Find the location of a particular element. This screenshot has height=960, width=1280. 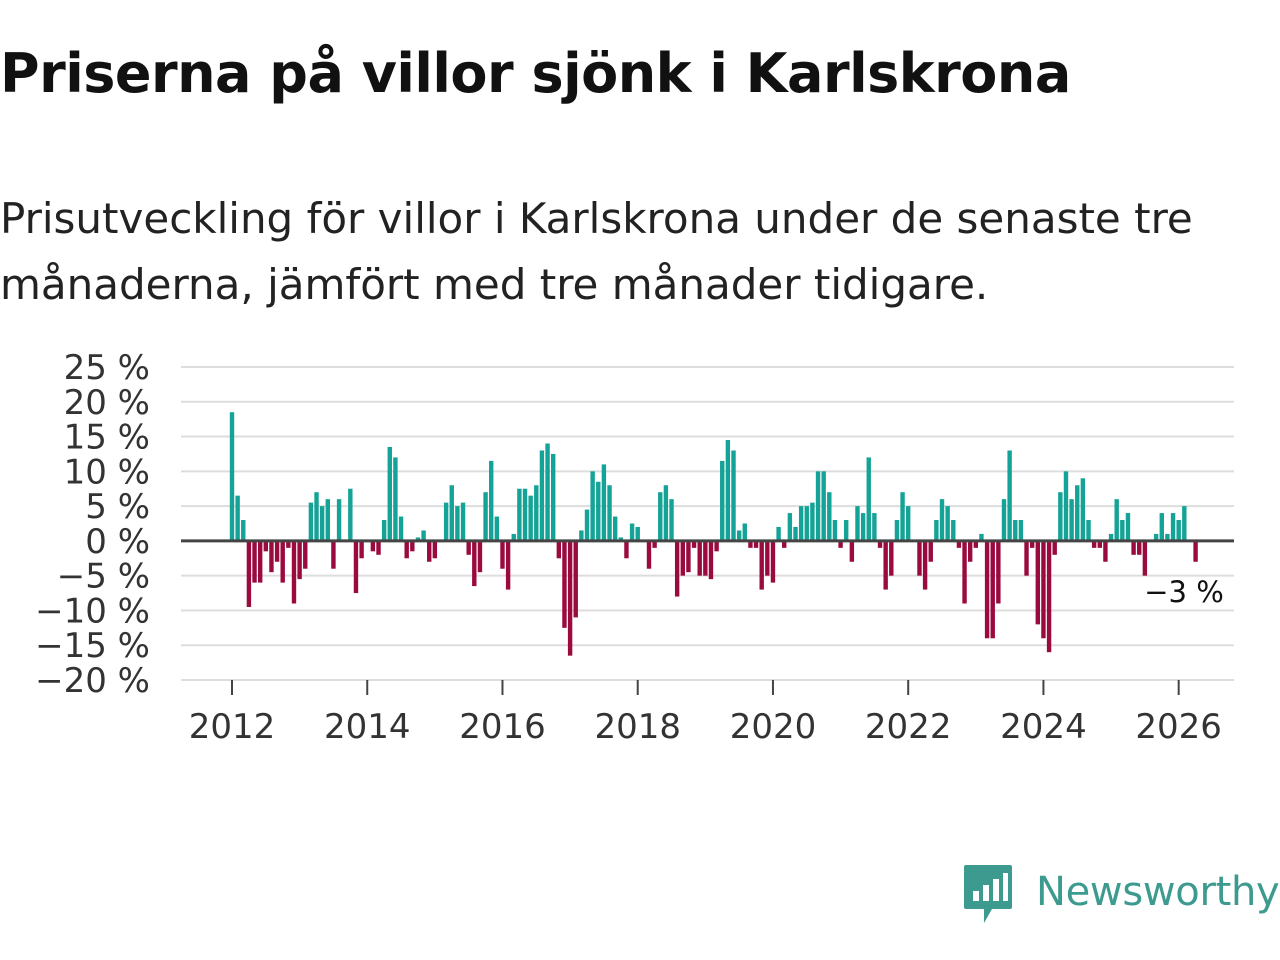

x-tick-label: 2016 is located at coordinates (502, 727).